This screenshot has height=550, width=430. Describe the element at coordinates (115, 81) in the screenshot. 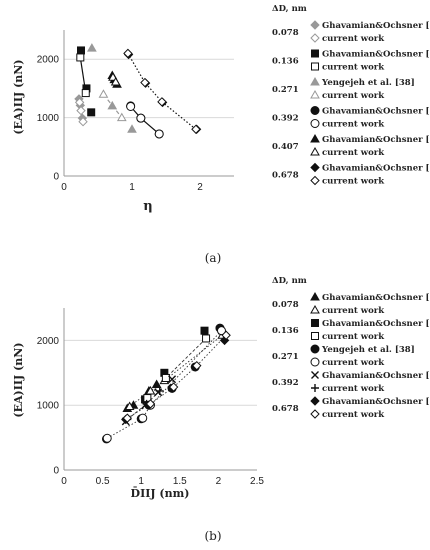

I see `data-point-a-g4-s1` at that location.